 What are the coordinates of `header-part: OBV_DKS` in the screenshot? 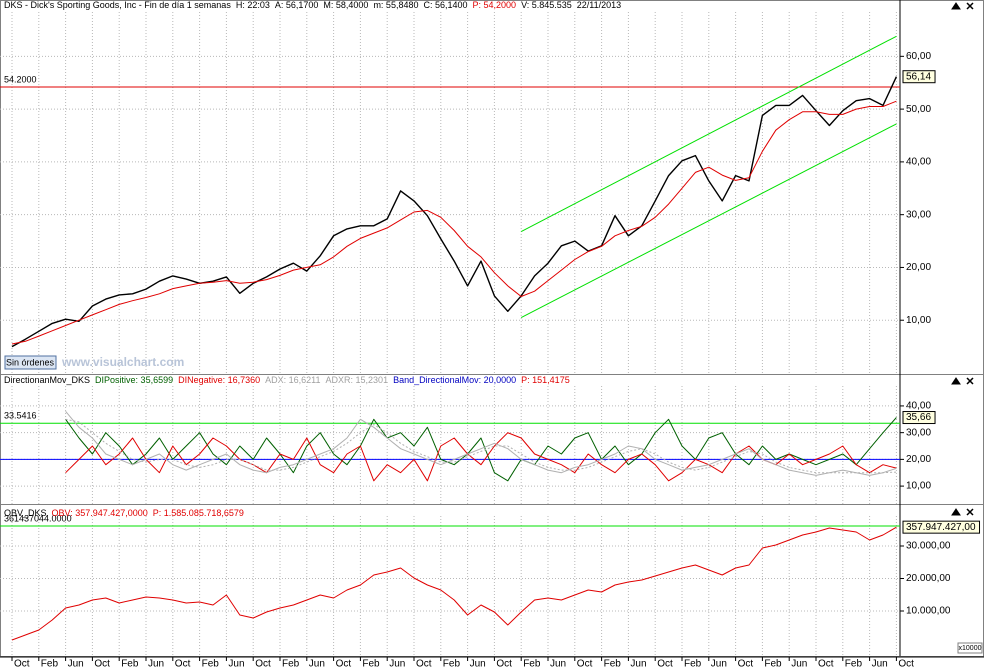 It's located at (25, 513).